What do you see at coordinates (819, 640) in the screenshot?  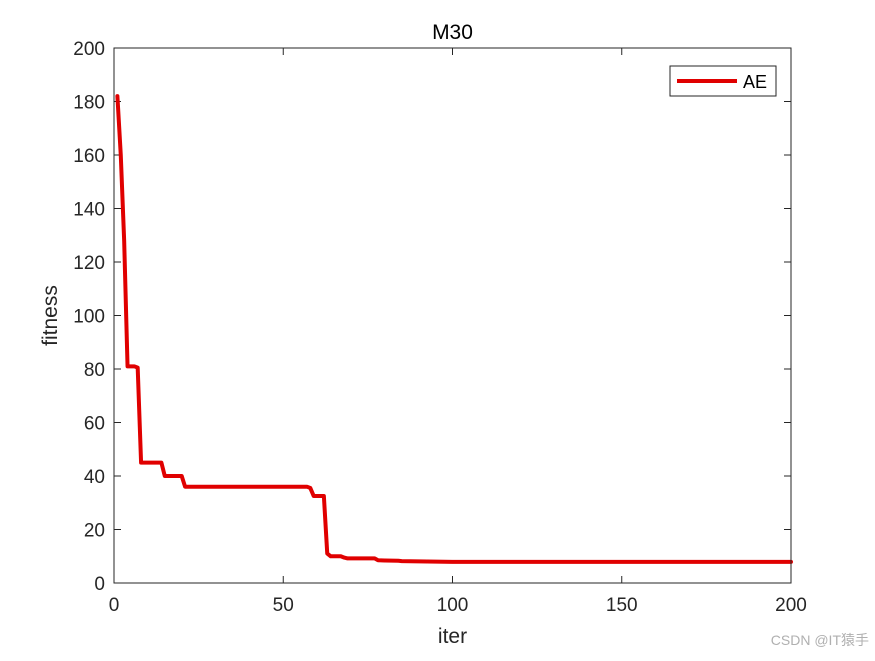 I see `watermark: CSDN @IT猿手` at bounding box center [819, 640].